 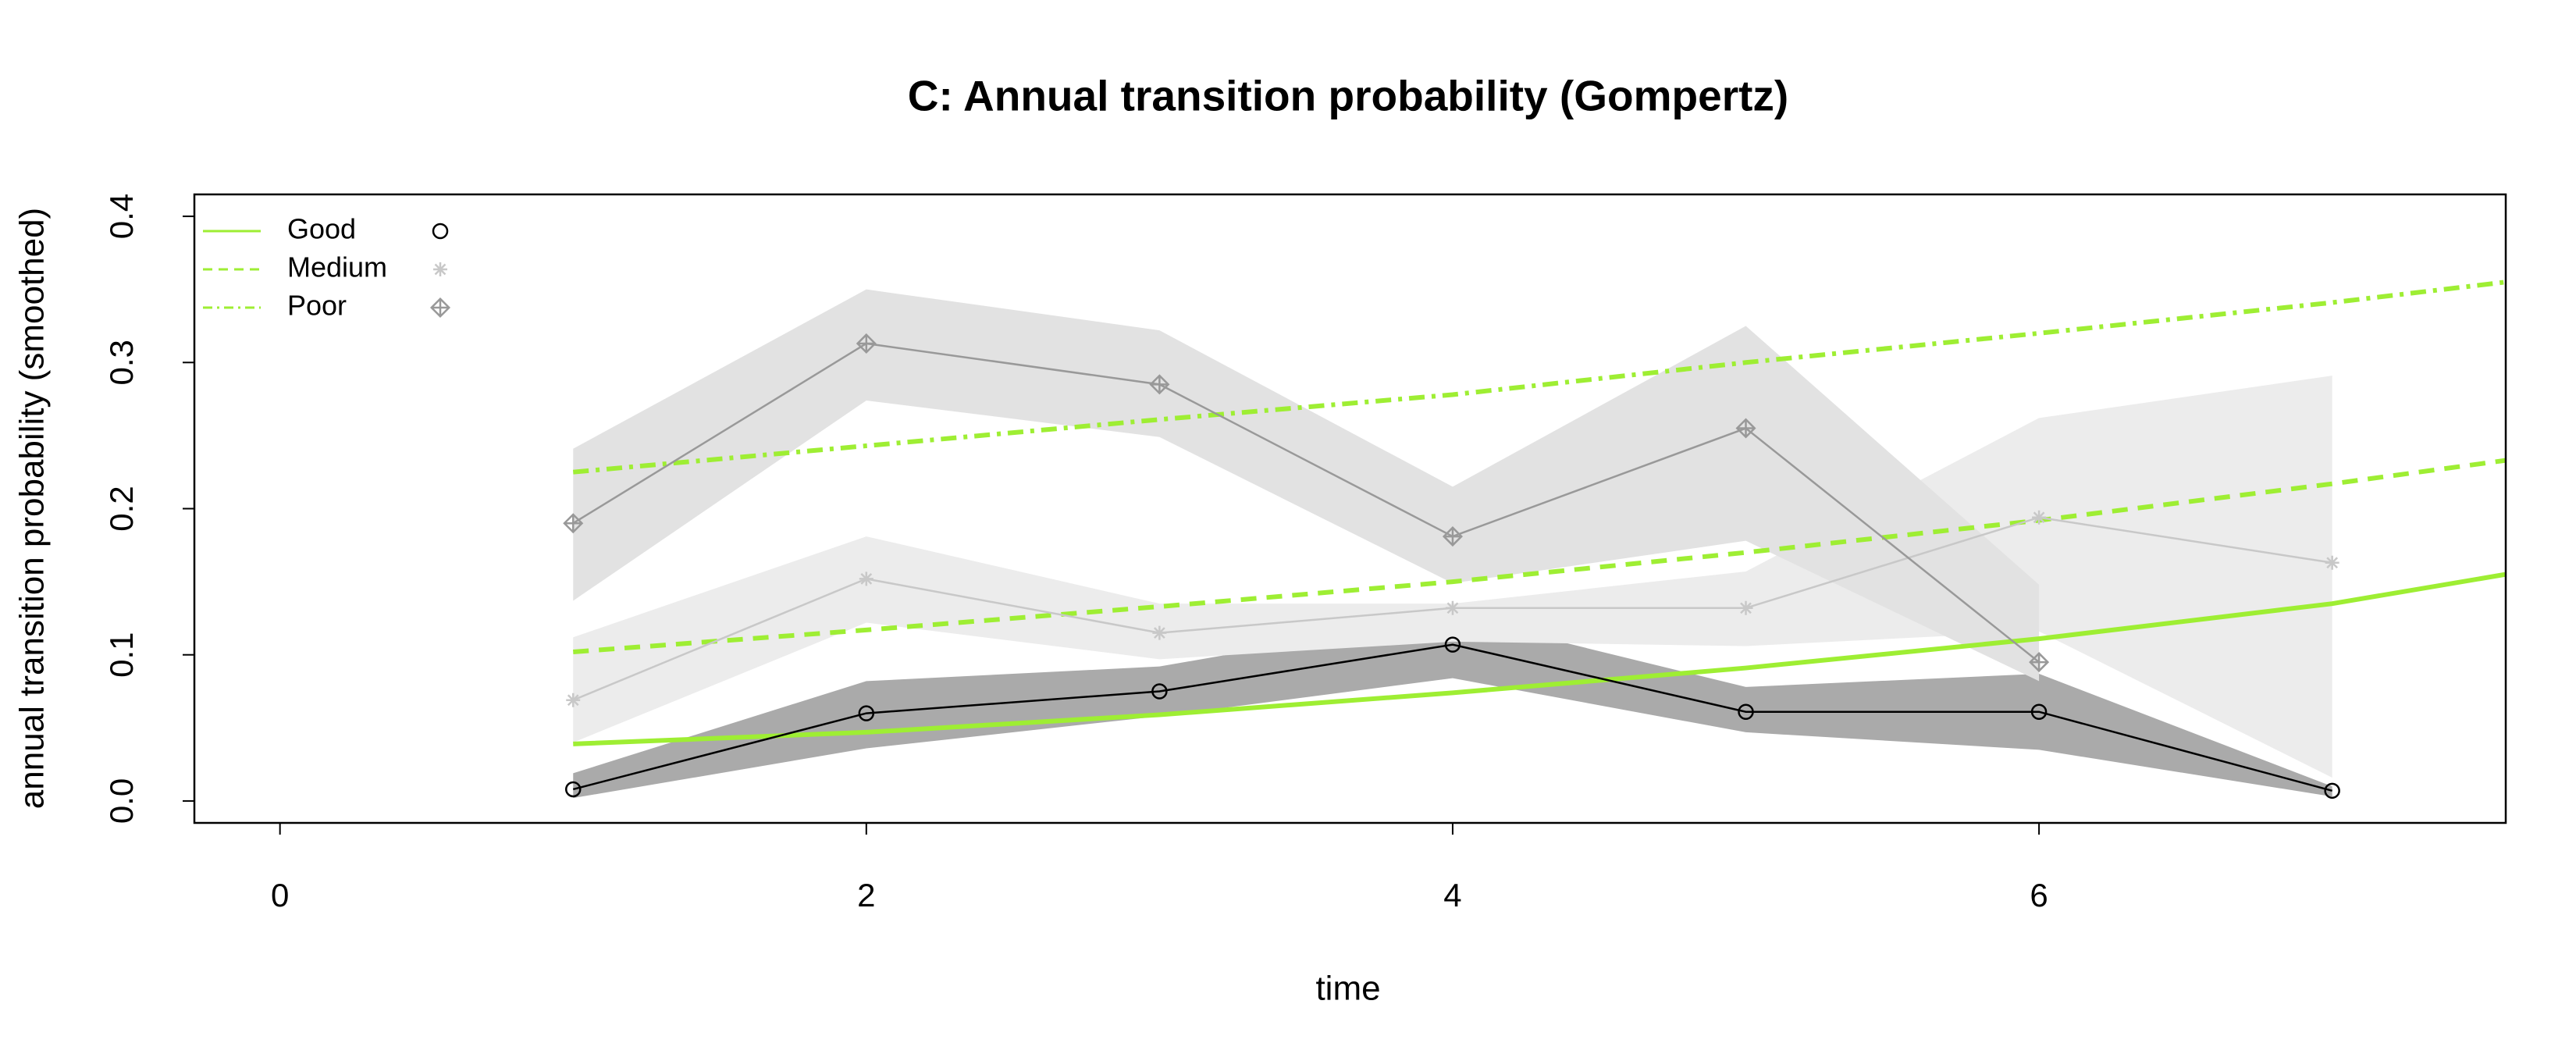 What do you see at coordinates (1452, 717) in the screenshot?
I see `observed-line` at bounding box center [1452, 717].